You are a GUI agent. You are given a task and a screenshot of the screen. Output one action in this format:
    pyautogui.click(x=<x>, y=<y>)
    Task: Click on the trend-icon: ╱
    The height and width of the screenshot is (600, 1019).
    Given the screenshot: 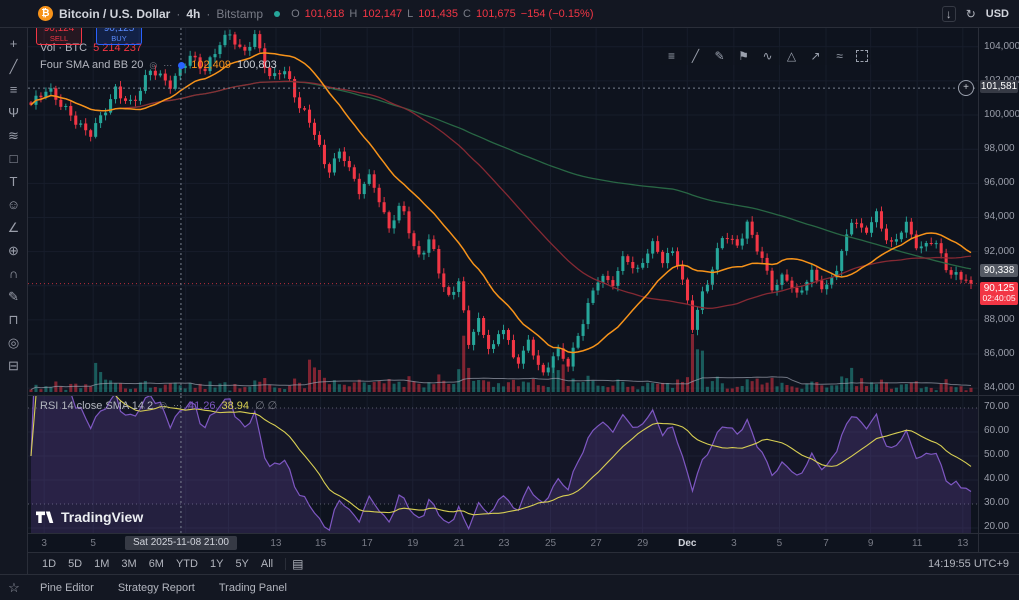 What is the action you would take?
    pyautogui.click(x=695, y=56)
    